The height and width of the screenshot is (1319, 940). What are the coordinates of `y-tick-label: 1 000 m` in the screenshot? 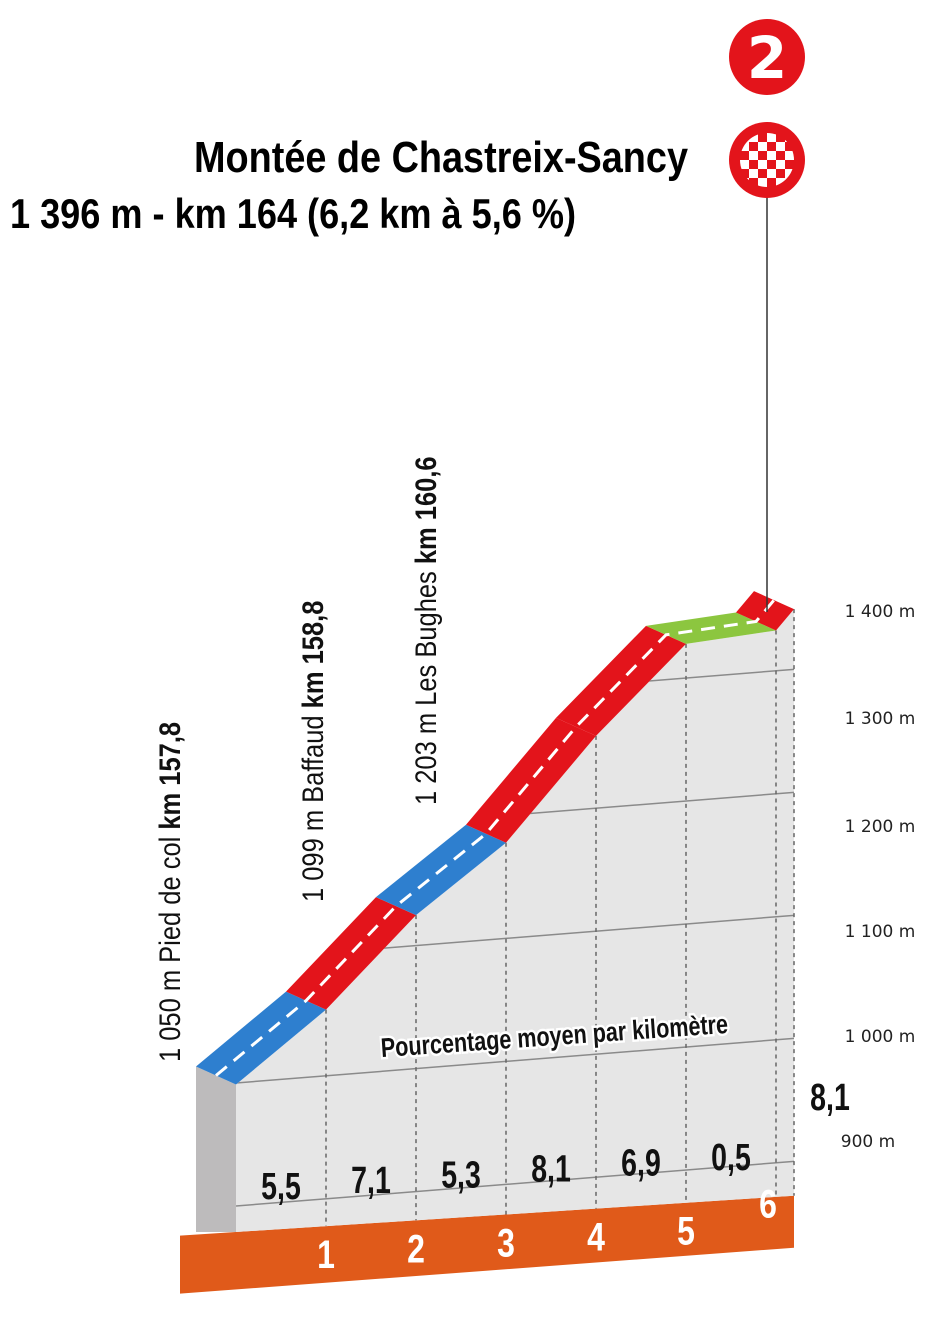 It's located at (880, 1037).